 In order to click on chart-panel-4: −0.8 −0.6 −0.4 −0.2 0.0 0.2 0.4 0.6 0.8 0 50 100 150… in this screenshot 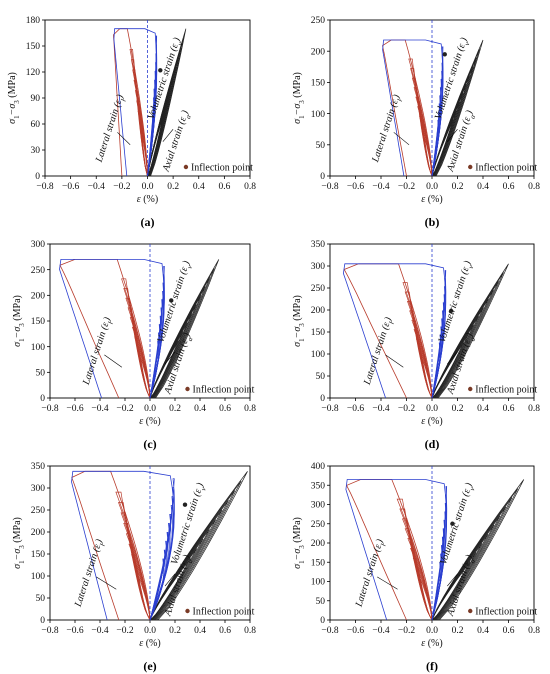, I will do `click(416, 345)`.